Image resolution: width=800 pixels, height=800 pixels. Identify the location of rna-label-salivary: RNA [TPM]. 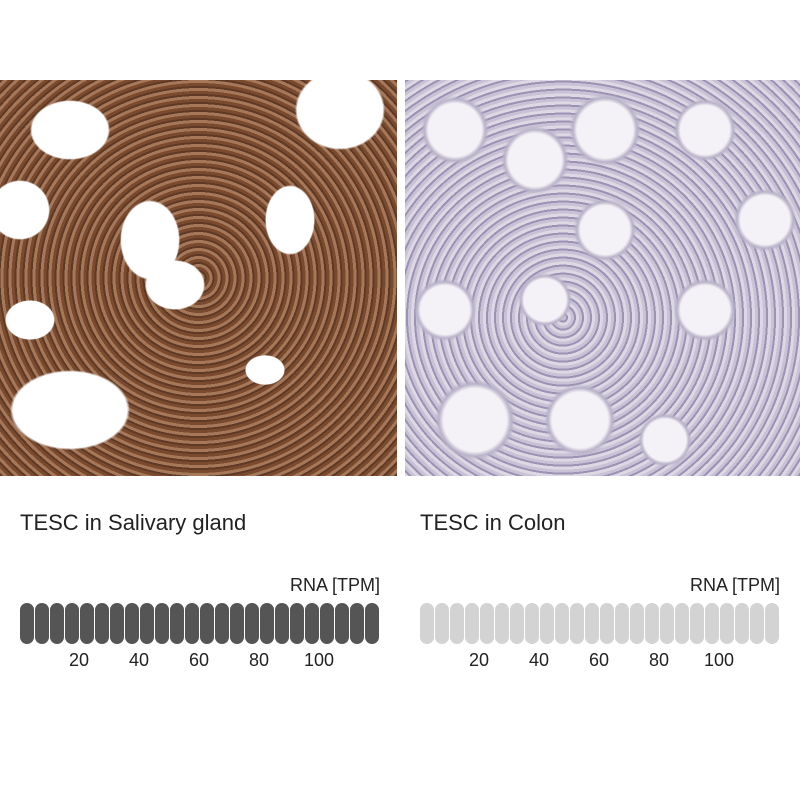
(334, 585).